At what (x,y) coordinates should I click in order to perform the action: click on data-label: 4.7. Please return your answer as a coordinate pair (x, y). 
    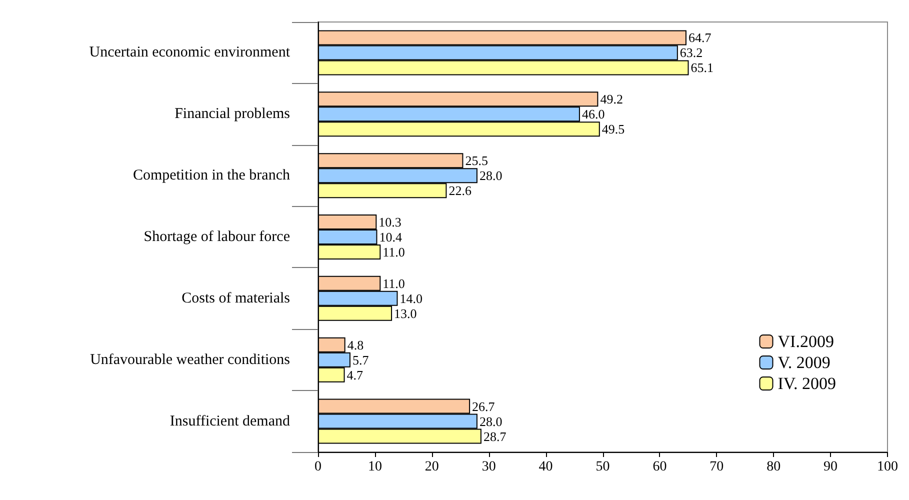
    Looking at the image, I should click on (355, 374).